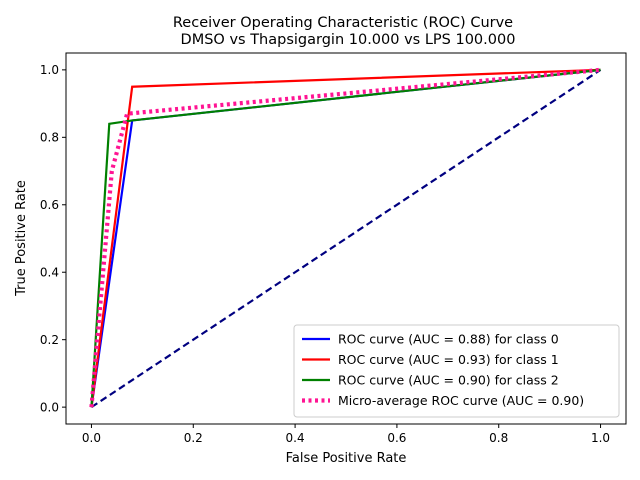 This screenshot has height=480, width=640. Describe the element at coordinates (448, 359) in the screenshot. I see `legend-label-1: ROC curve (AUC = 0.93) for class 1` at that location.